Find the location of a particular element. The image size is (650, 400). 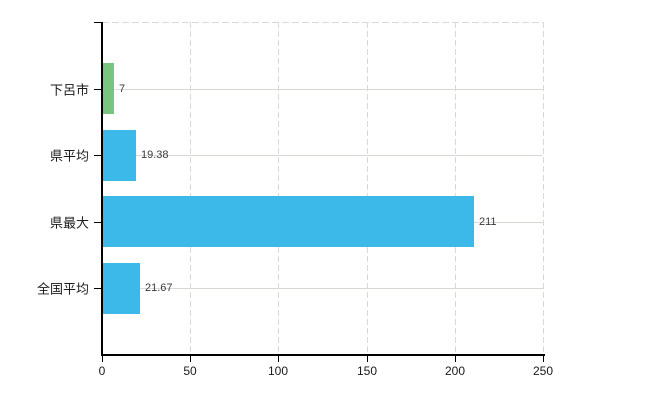

category-label: 下呂市 is located at coordinates (69, 90).